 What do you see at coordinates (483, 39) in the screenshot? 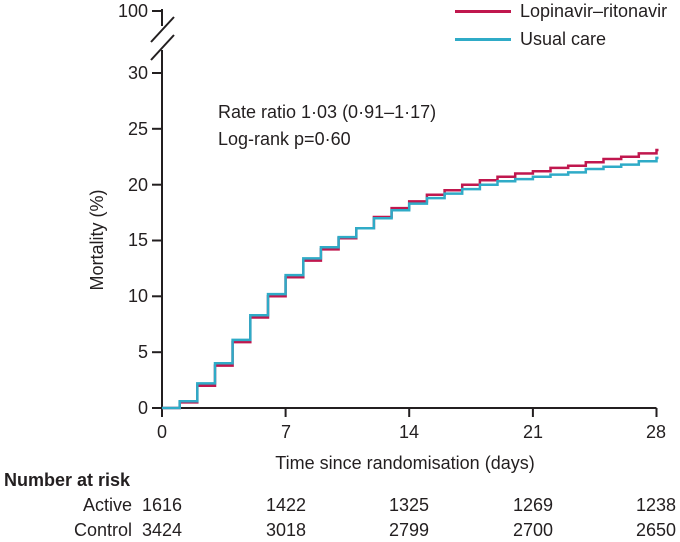
I see `legend-line-usual-care` at bounding box center [483, 39].